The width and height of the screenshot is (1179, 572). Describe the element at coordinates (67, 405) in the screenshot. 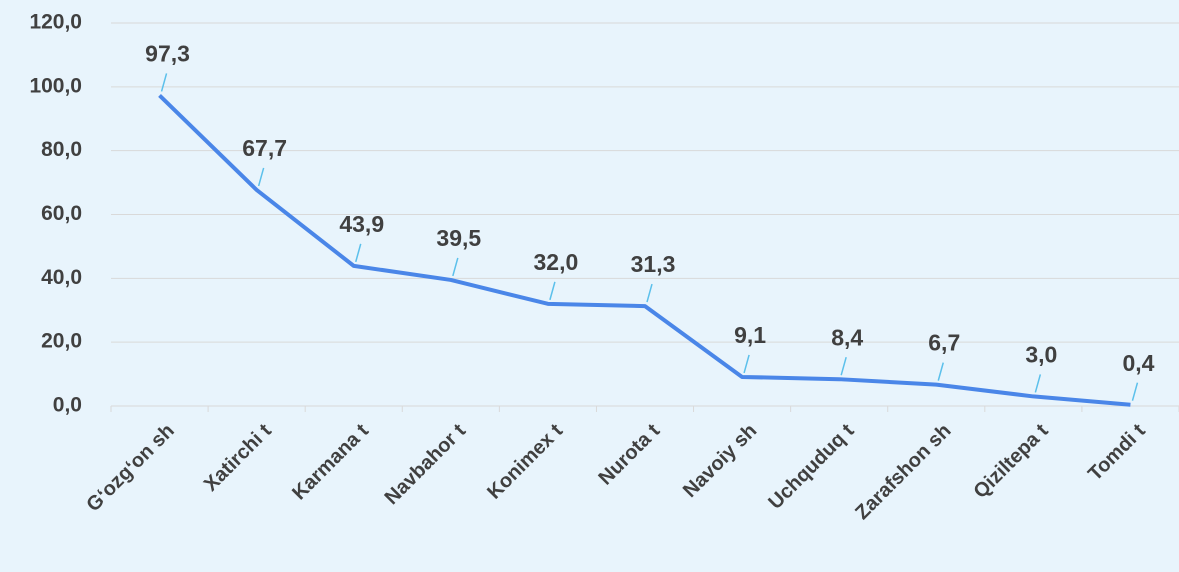

I see `y-tick-label: 0,0` at that location.